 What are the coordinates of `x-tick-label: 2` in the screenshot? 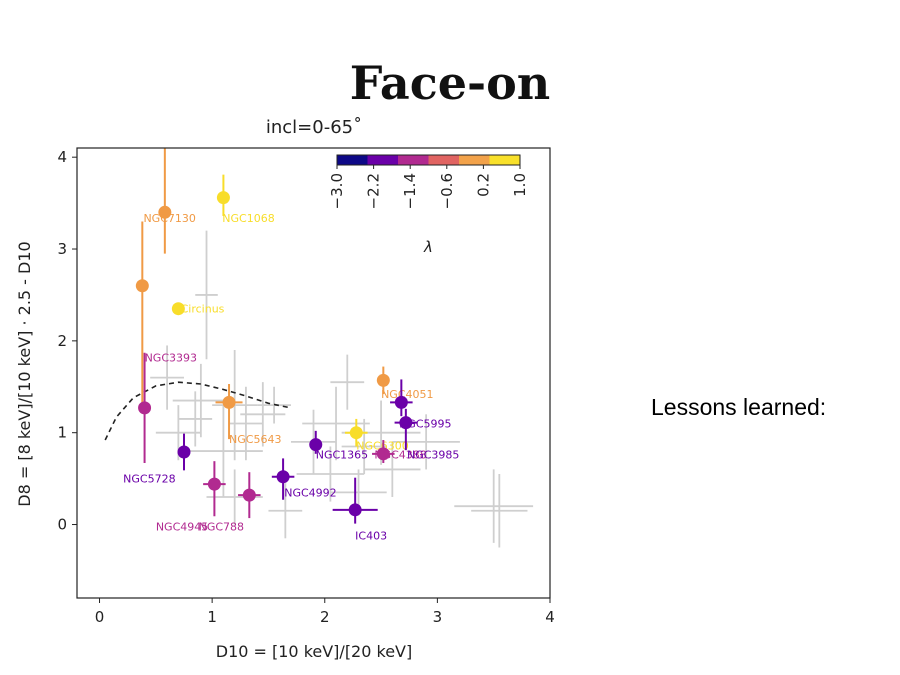 It's located at (325, 617).